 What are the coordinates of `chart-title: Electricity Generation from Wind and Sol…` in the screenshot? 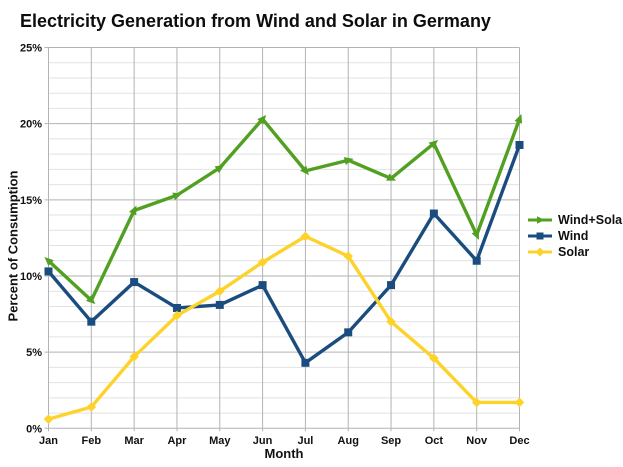 It's located at (255, 21).